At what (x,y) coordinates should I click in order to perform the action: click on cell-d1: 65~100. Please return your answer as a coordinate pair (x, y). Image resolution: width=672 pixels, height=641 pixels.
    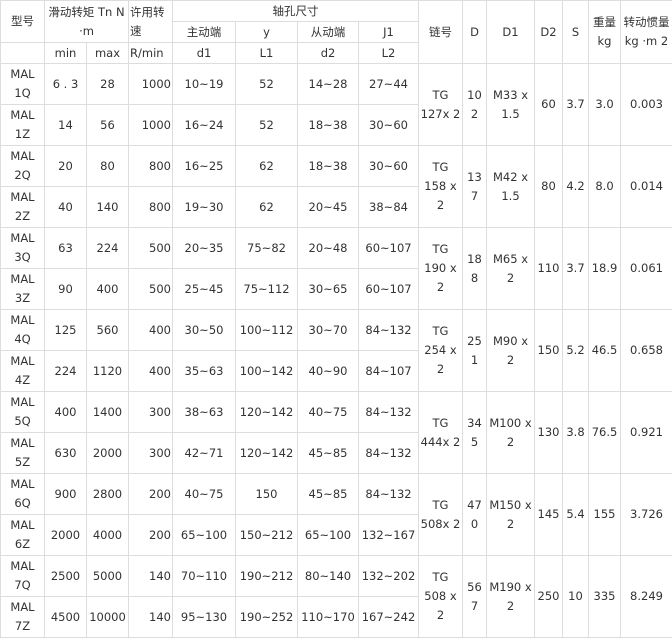
    Looking at the image, I should click on (204, 535).